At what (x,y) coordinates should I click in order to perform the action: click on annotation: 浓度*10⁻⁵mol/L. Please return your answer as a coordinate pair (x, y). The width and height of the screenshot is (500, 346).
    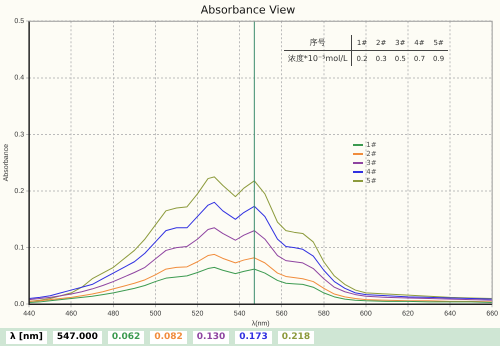
    Looking at the image, I should click on (318, 58).